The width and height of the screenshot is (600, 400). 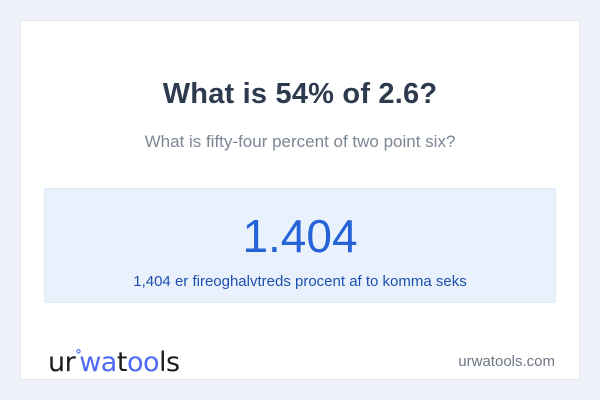 What do you see at coordinates (143, 362) in the screenshot?
I see `logo-text-oo: oo` at bounding box center [143, 362].